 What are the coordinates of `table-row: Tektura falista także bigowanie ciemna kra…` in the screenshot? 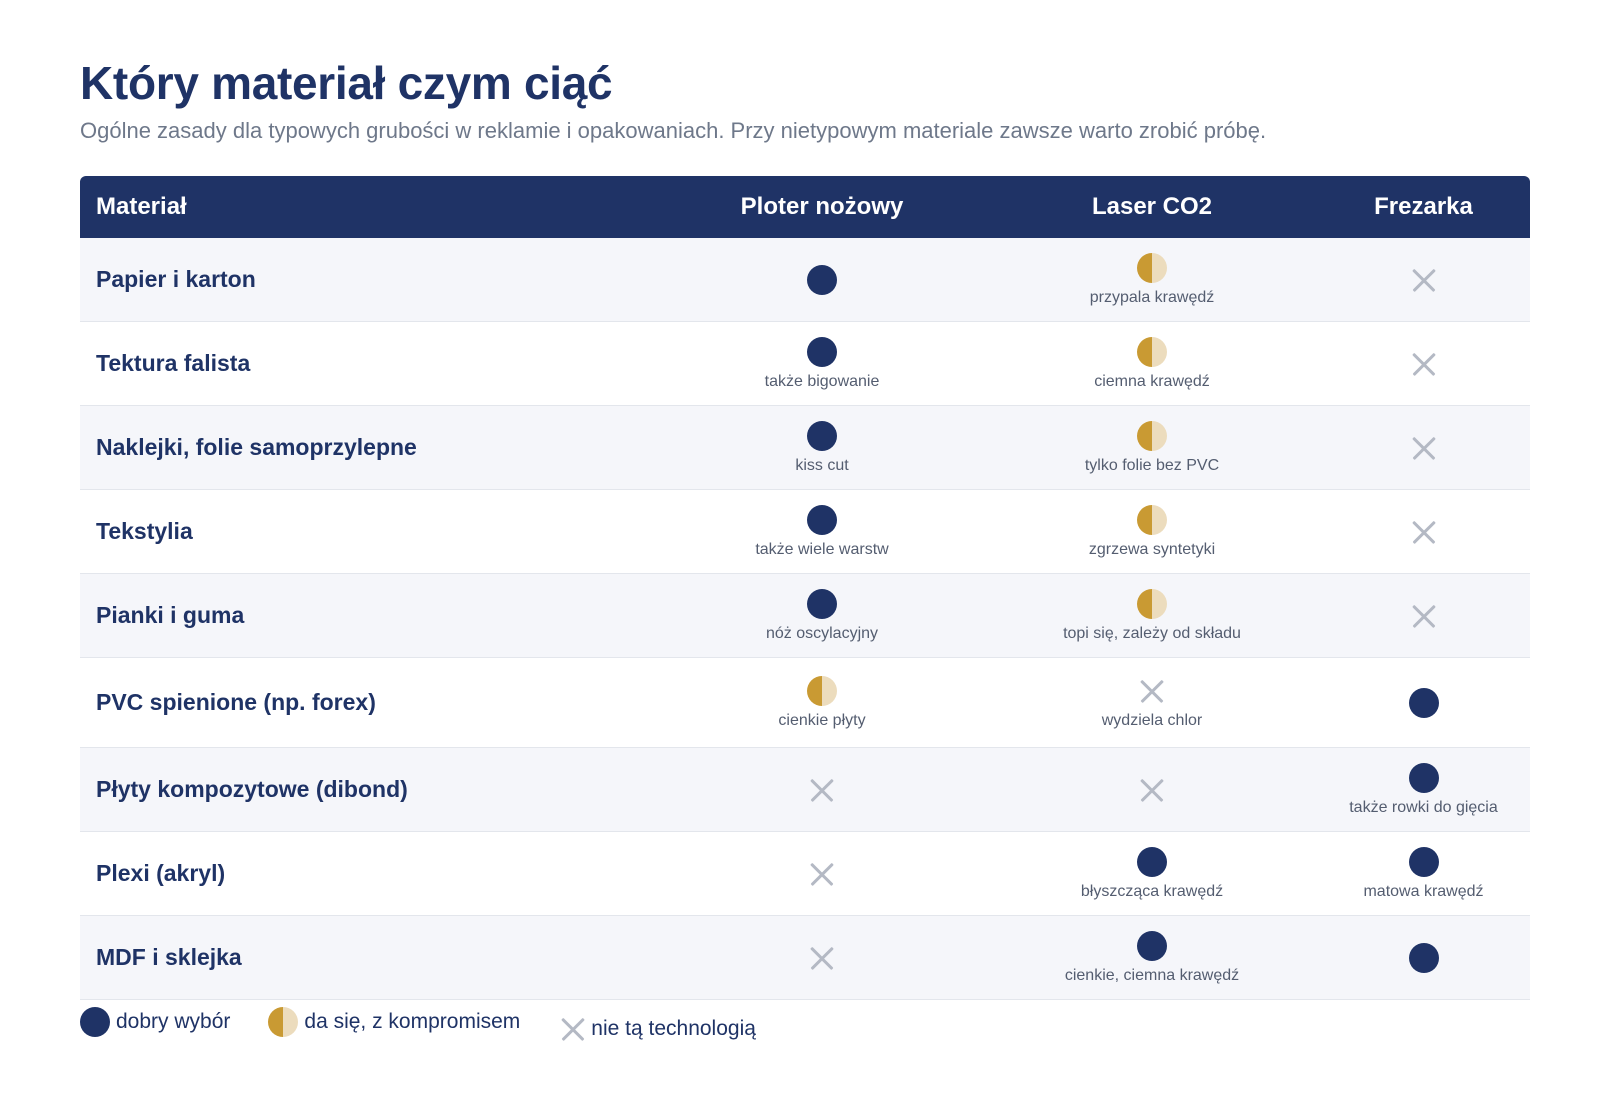 It's located at (805, 364).